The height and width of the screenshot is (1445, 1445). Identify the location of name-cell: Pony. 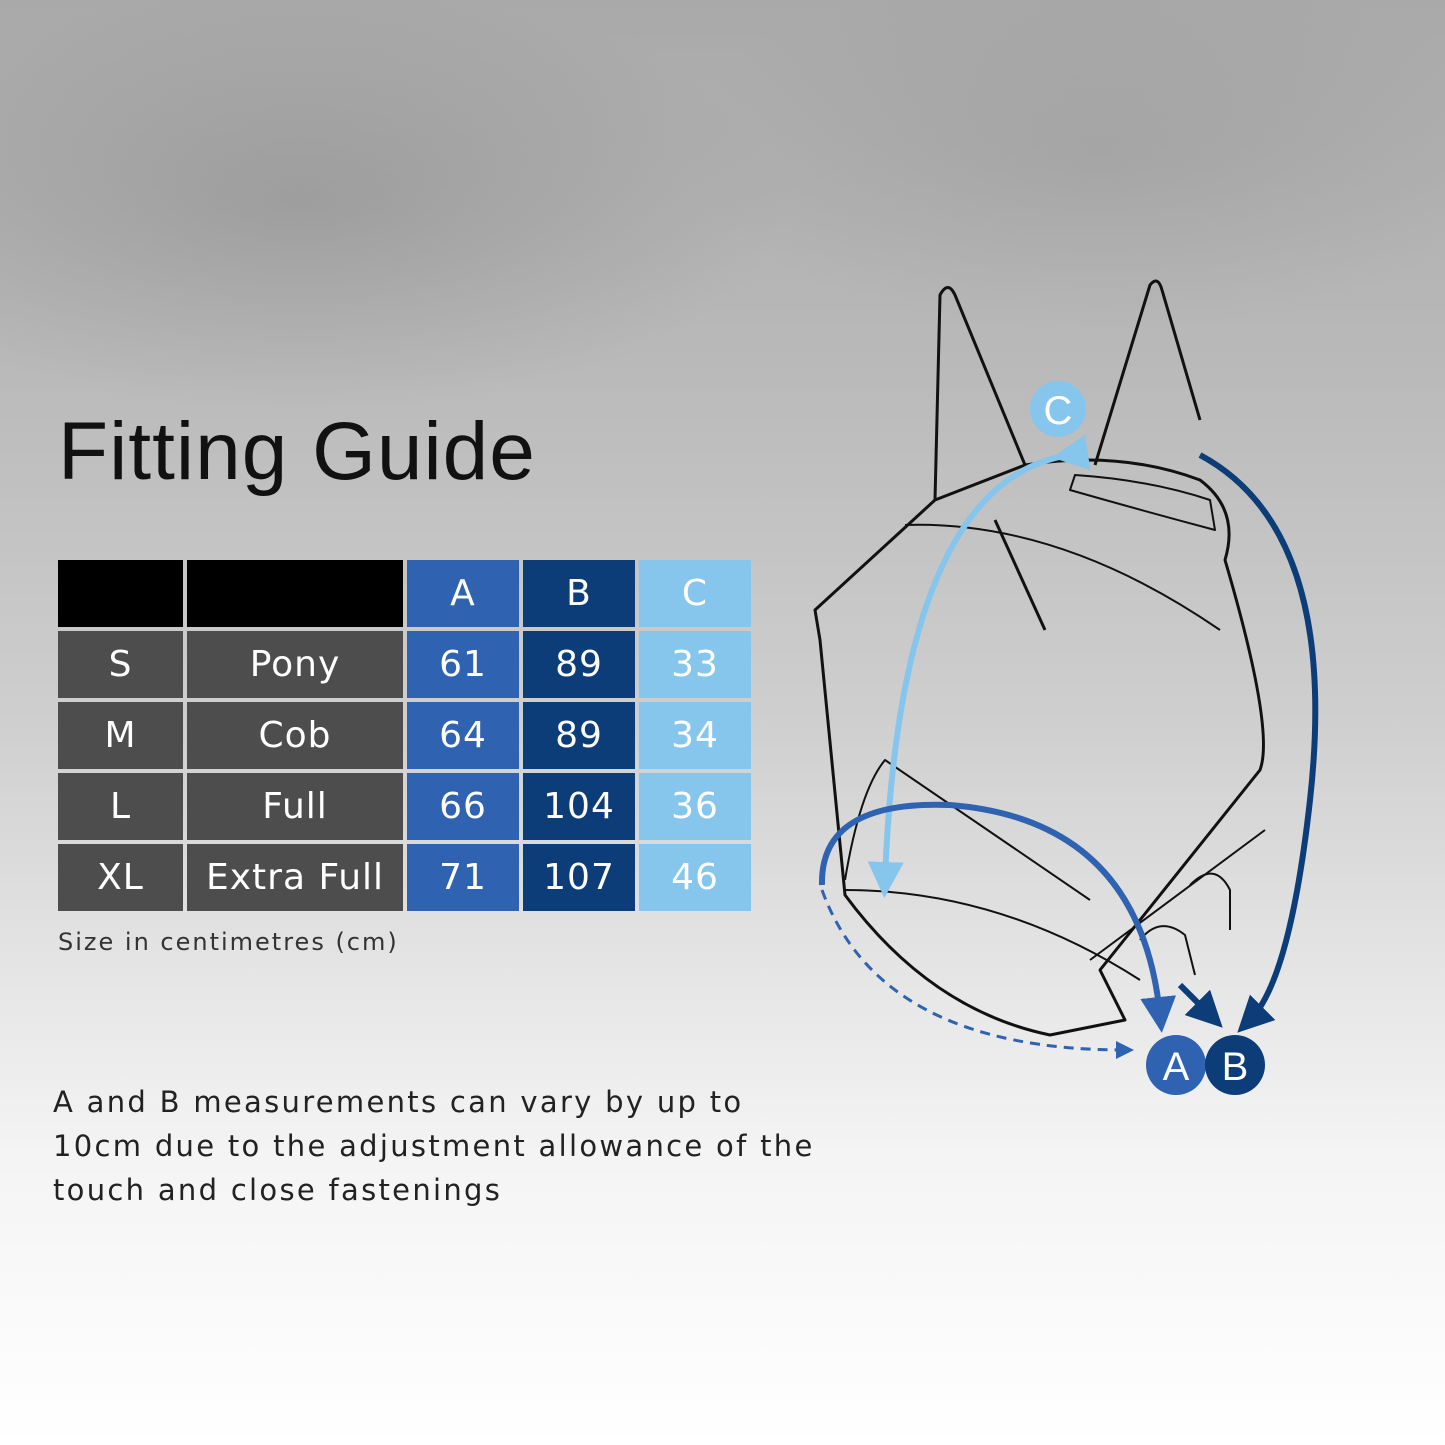
(295, 664).